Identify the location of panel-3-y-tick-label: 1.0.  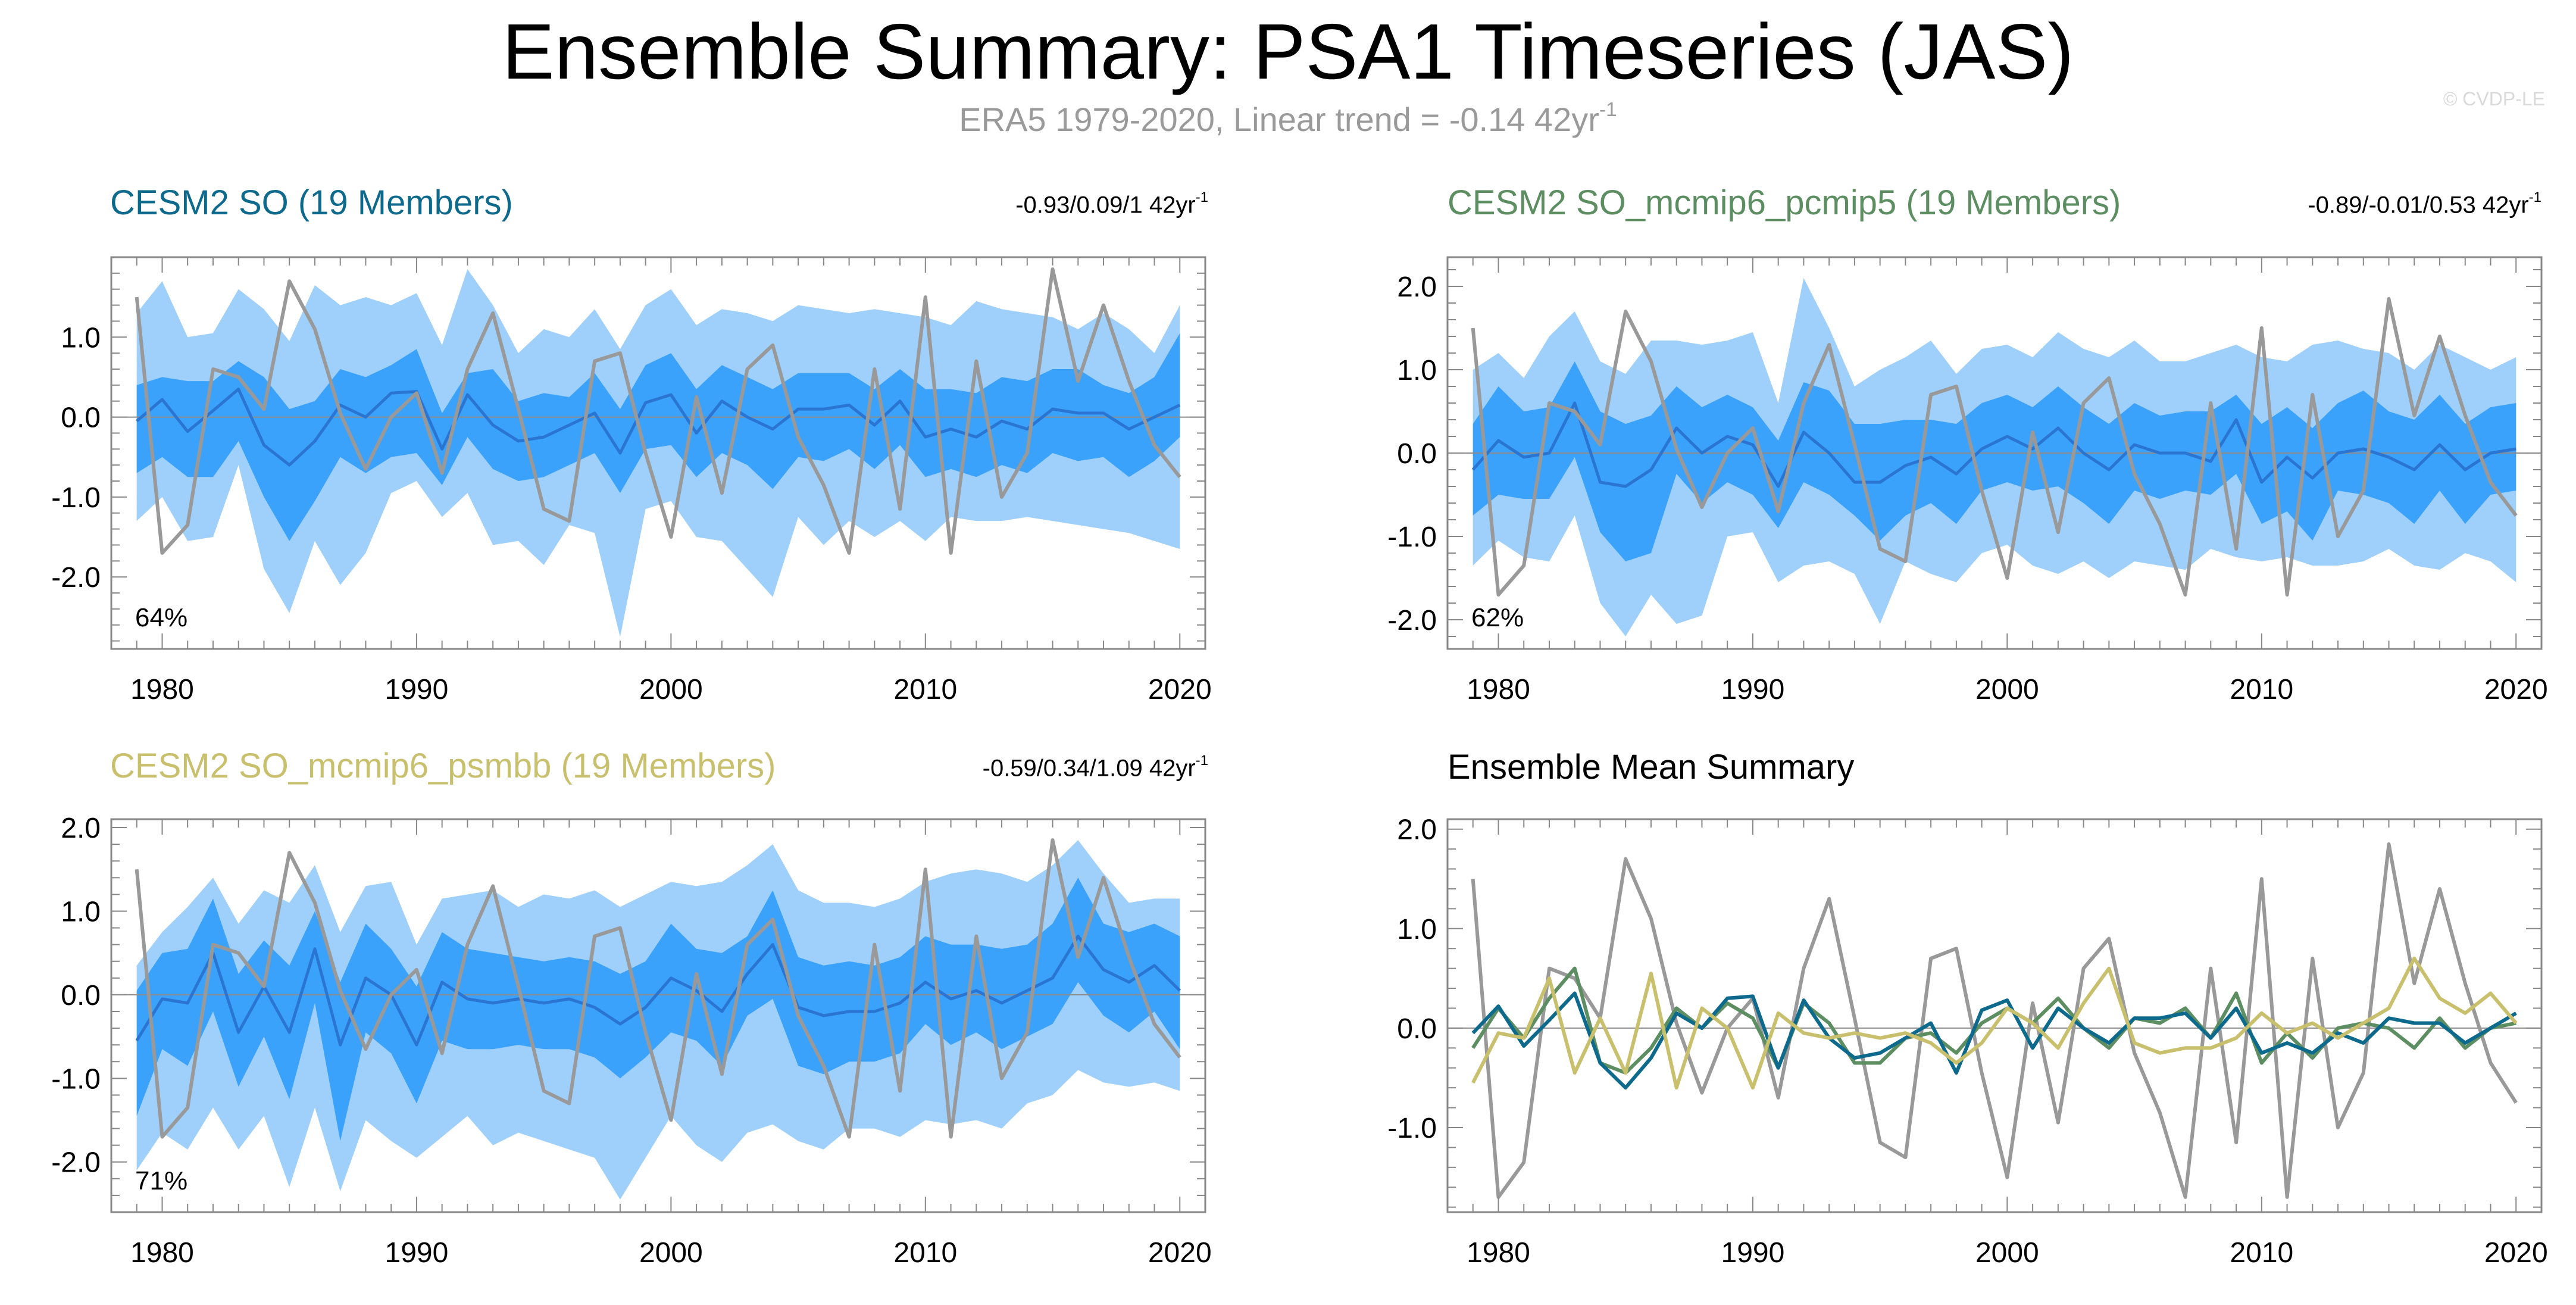
(81, 912).